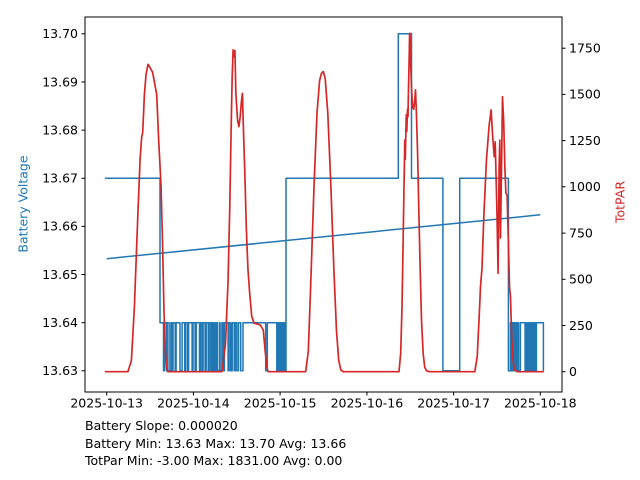 The height and width of the screenshot is (480, 640). What do you see at coordinates (581, 279) in the screenshot?
I see `right-tick-label: 500` at bounding box center [581, 279].